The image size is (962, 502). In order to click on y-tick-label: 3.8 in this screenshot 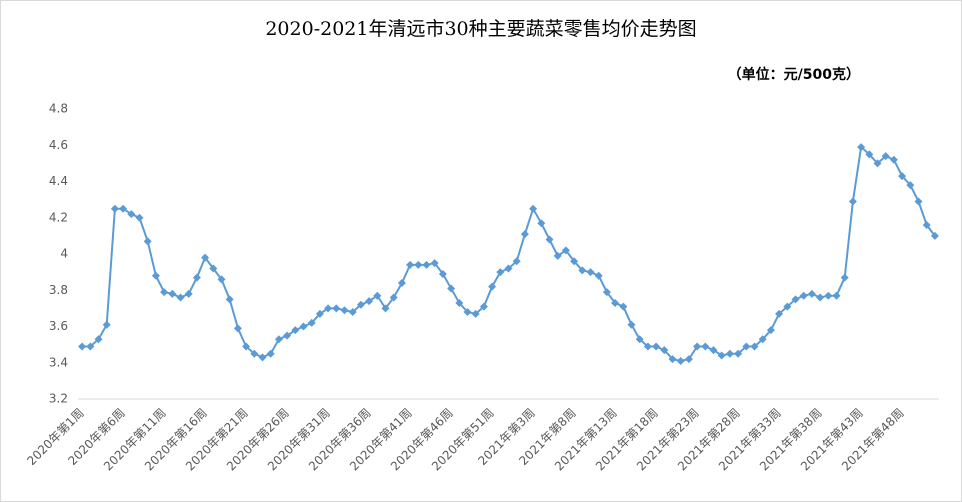, I will do `click(58, 290)`.